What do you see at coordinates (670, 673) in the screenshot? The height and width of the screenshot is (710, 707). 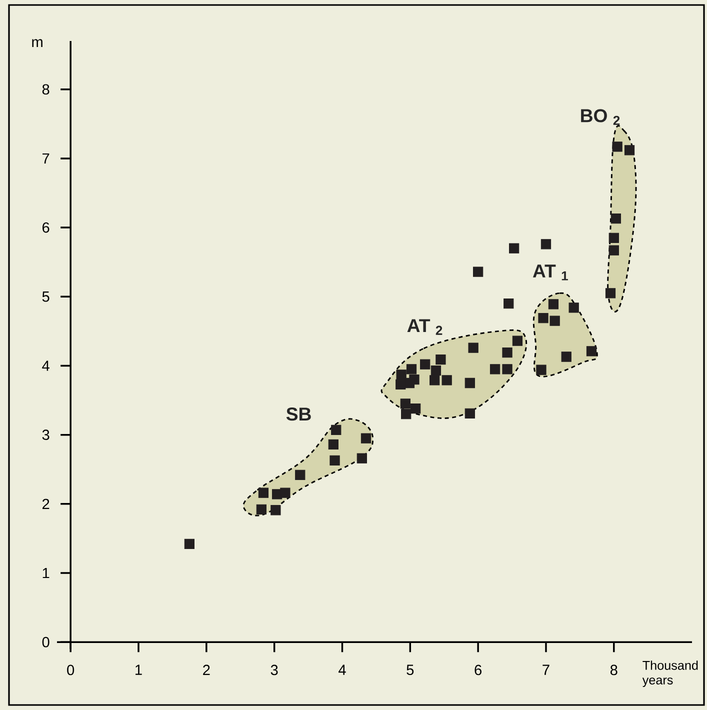 I see `x-axis-title: Thousand years` at bounding box center [670, 673].